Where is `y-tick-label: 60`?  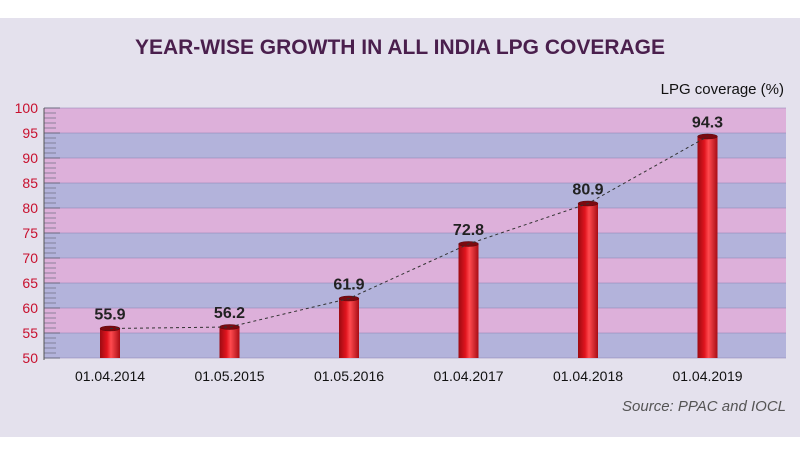 y-tick-label: 60 is located at coordinates (30, 308).